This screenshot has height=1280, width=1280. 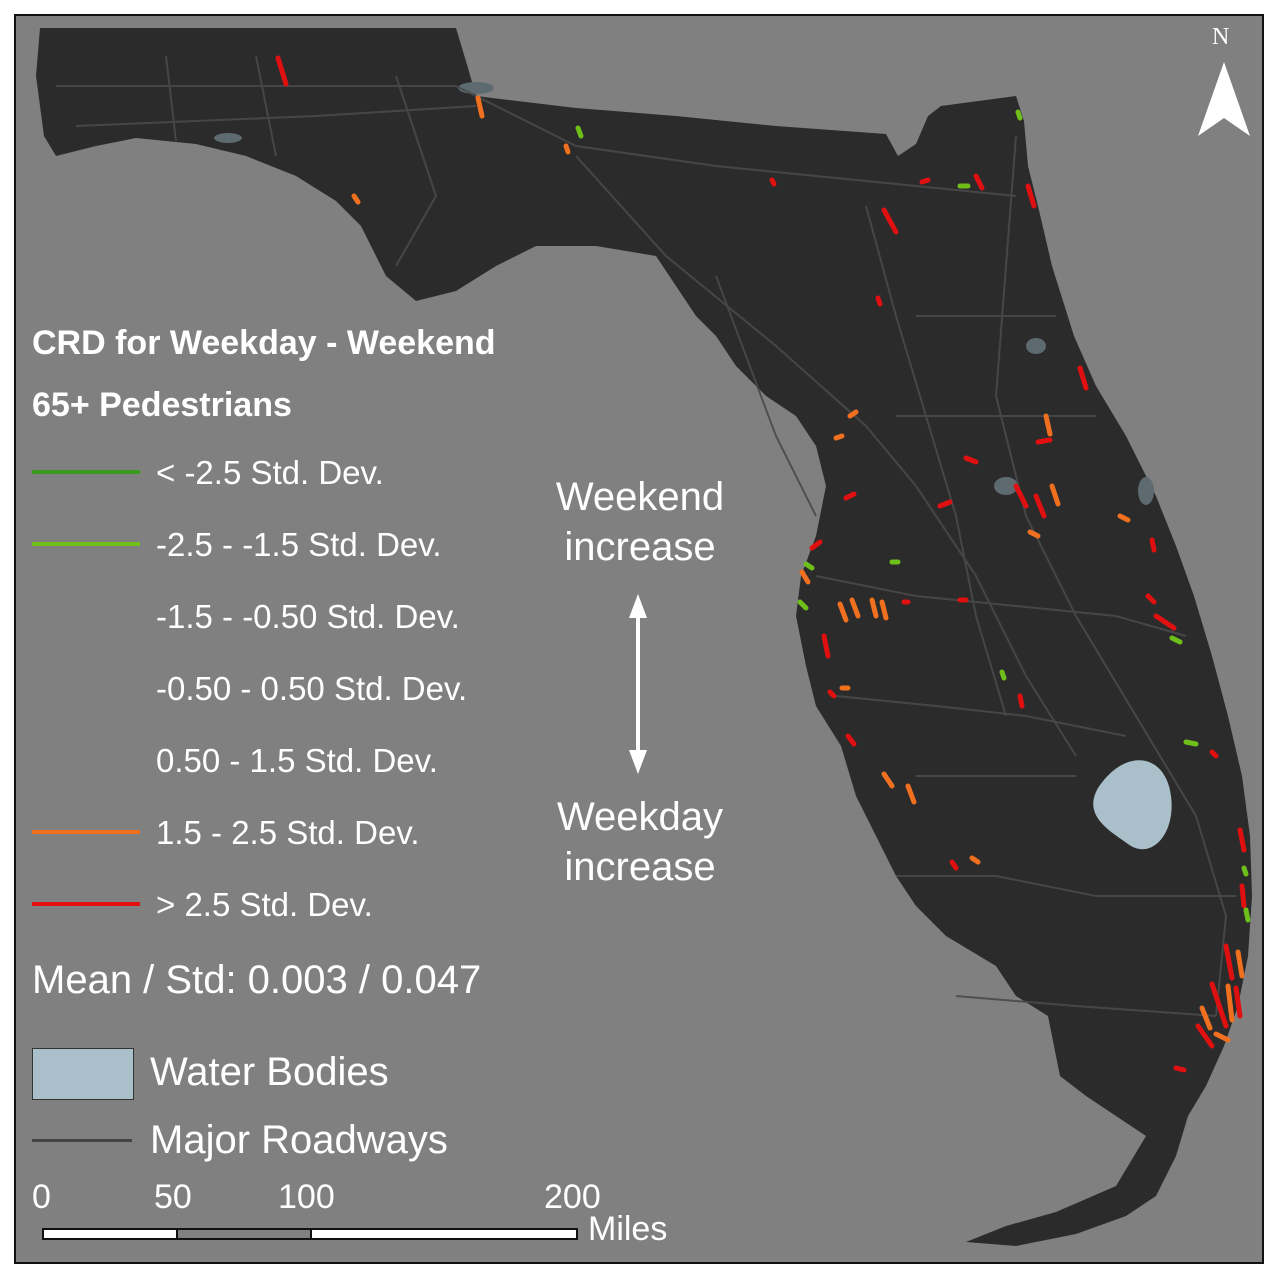 I want to click on weekday-increase-annotation: Weekday increase, so click(x=640, y=842).